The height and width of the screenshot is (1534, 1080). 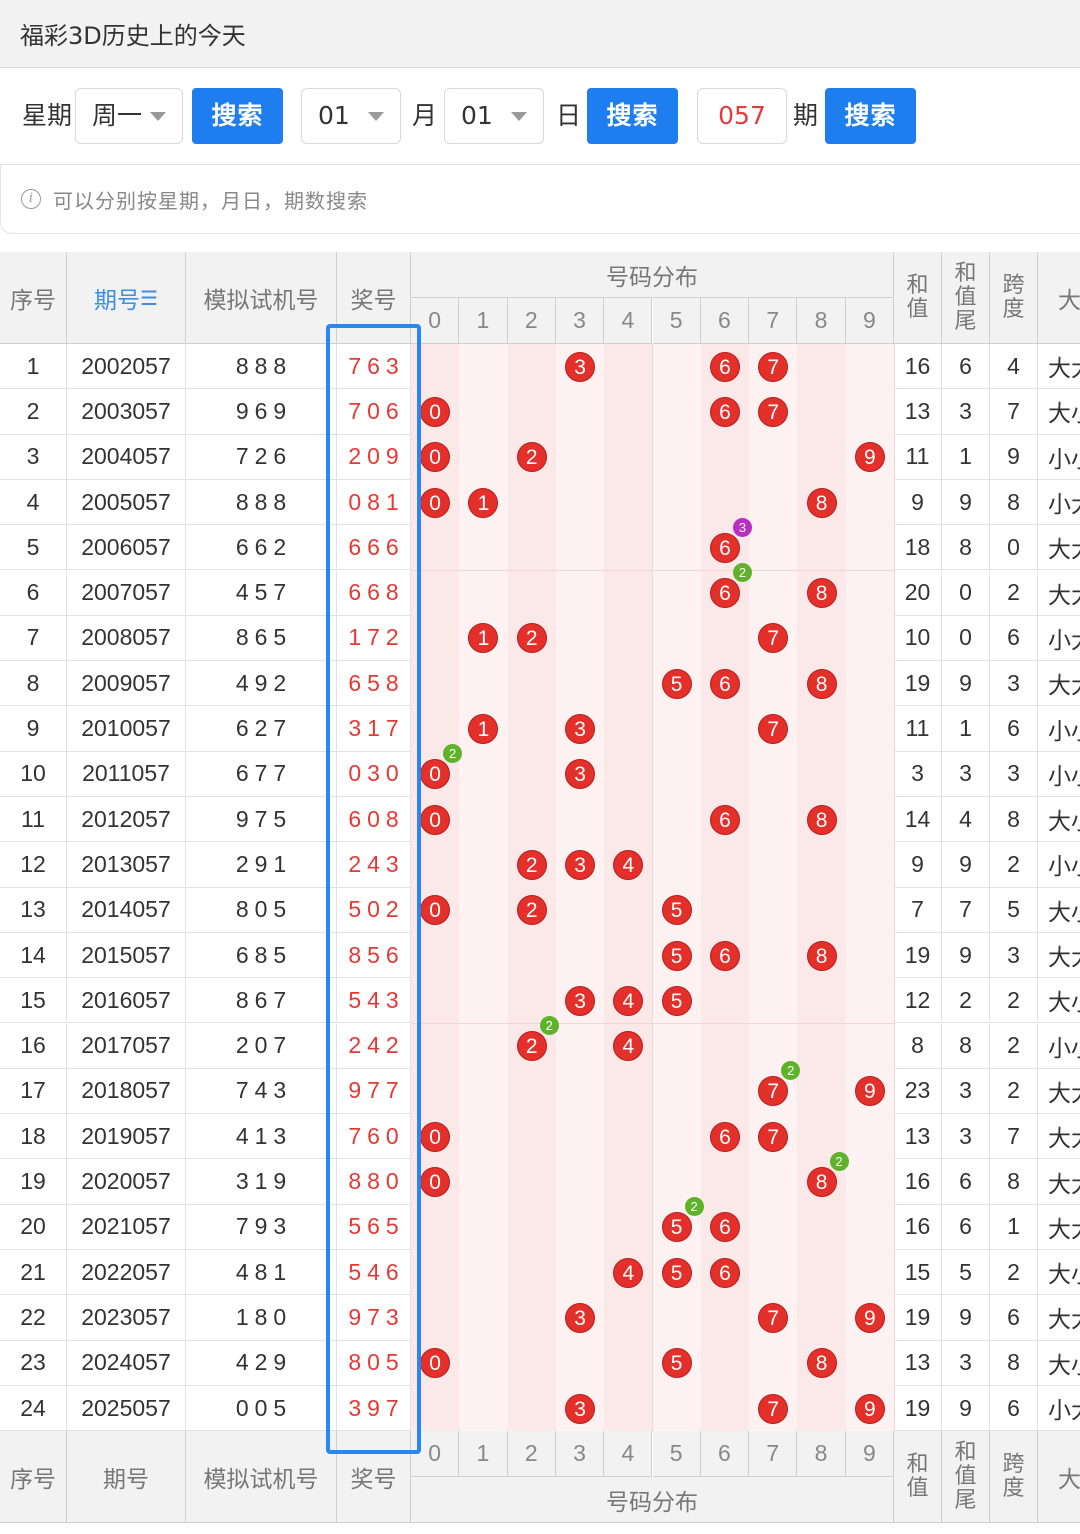 What do you see at coordinates (351, 116) in the screenshot?
I see `month-select: 01` at bounding box center [351, 116].